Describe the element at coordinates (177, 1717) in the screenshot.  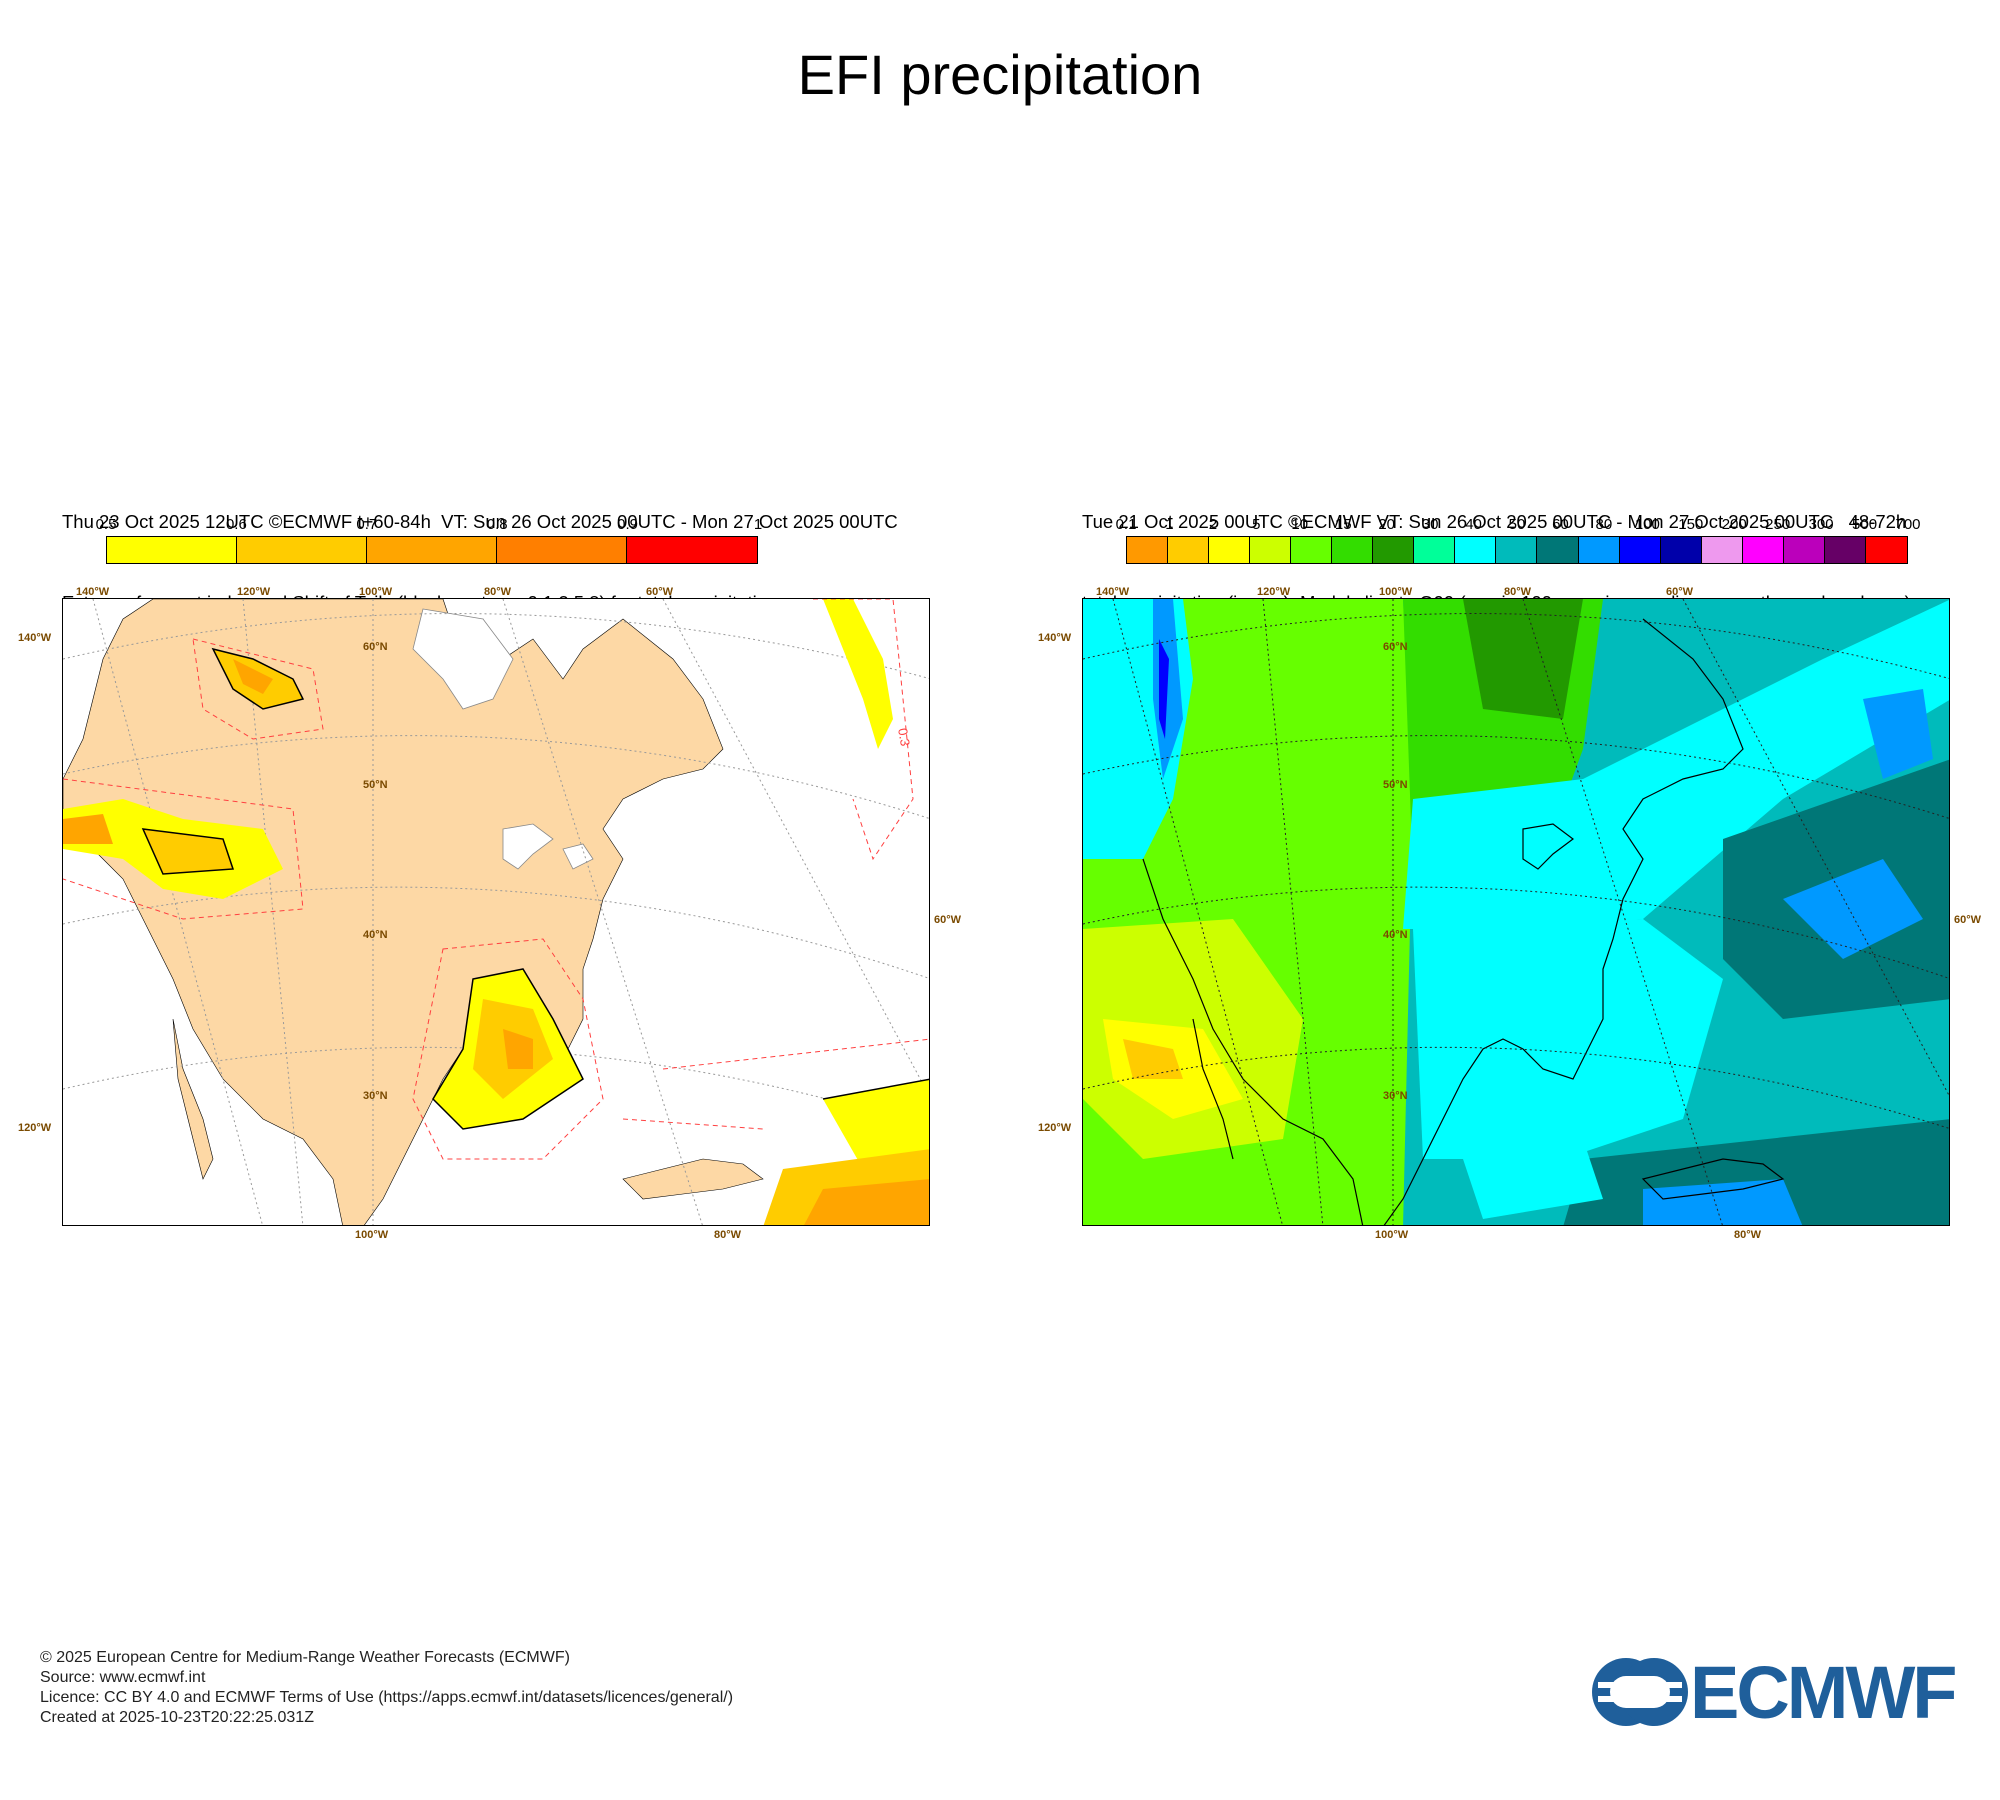
I see `footer-created: Created at 2025-10-23T20:22:25.031Z` at that location.